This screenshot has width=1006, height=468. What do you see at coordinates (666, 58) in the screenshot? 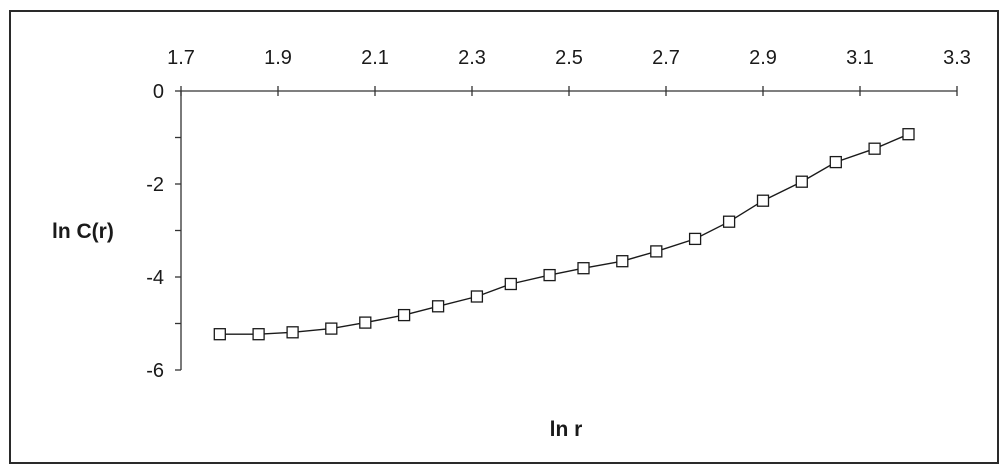
I see `x-tick-label: 2.7` at bounding box center [666, 58].